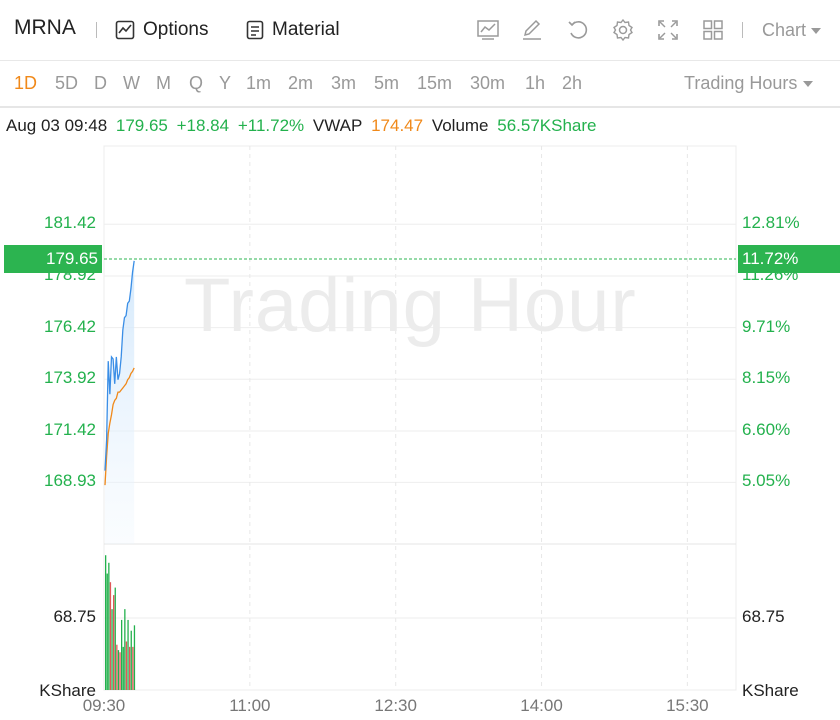 The height and width of the screenshot is (720, 840). What do you see at coordinates (488, 83) in the screenshot?
I see `period-tab-30m: 30m` at bounding box center [488, 83].